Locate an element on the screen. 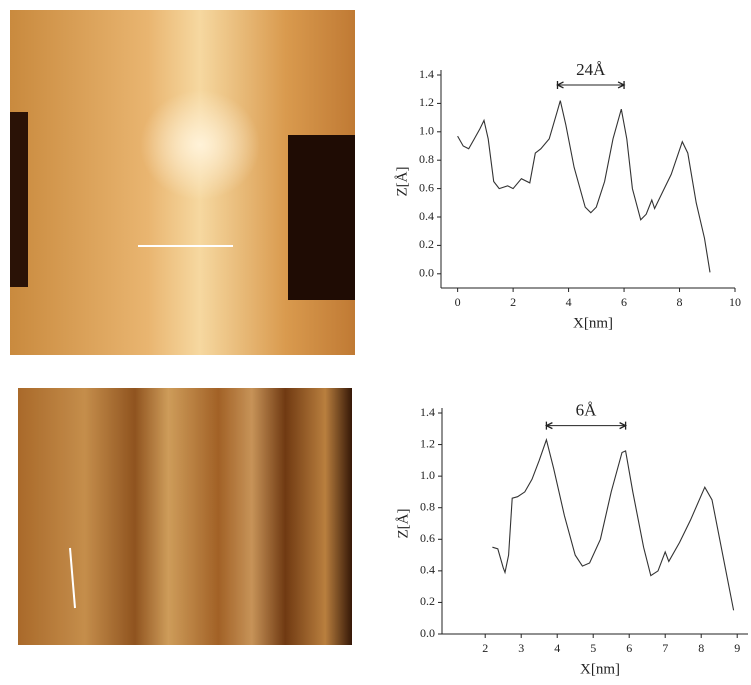 The image size is (751, 685). x-tick-label: 9 is located at coordinates (737, 648).